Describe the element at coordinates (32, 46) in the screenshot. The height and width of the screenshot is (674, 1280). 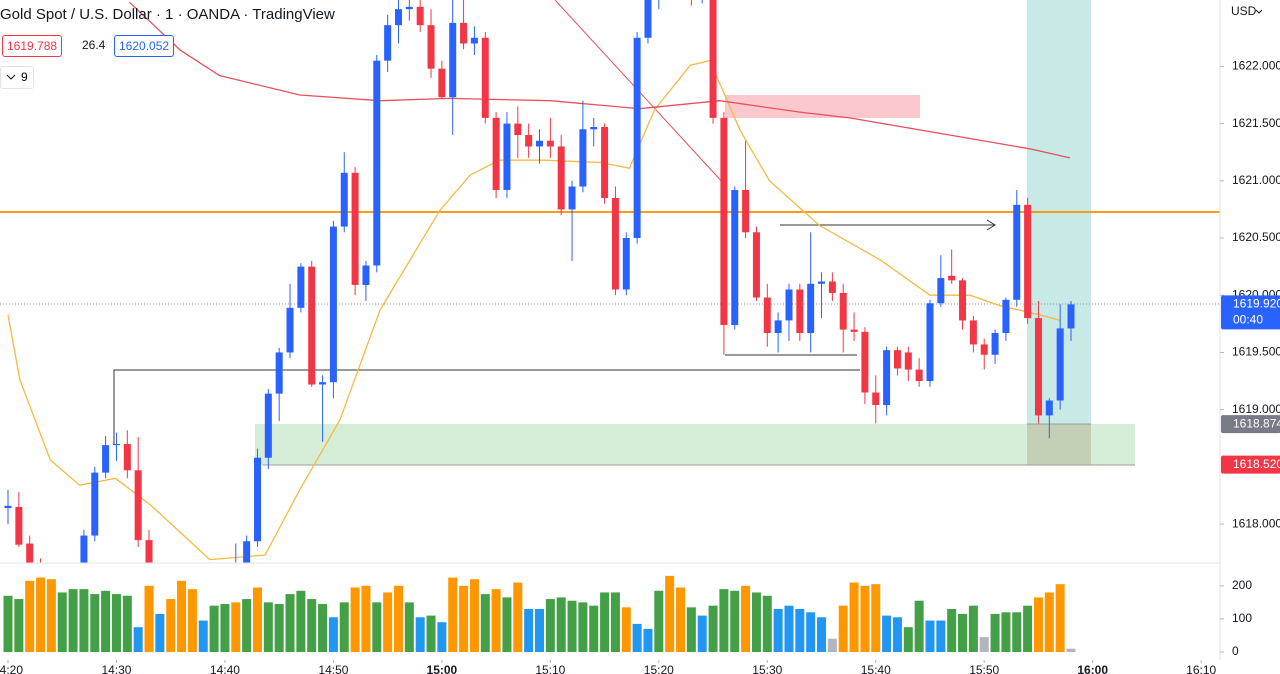
I see `bid-price: 1619.788` at that location.